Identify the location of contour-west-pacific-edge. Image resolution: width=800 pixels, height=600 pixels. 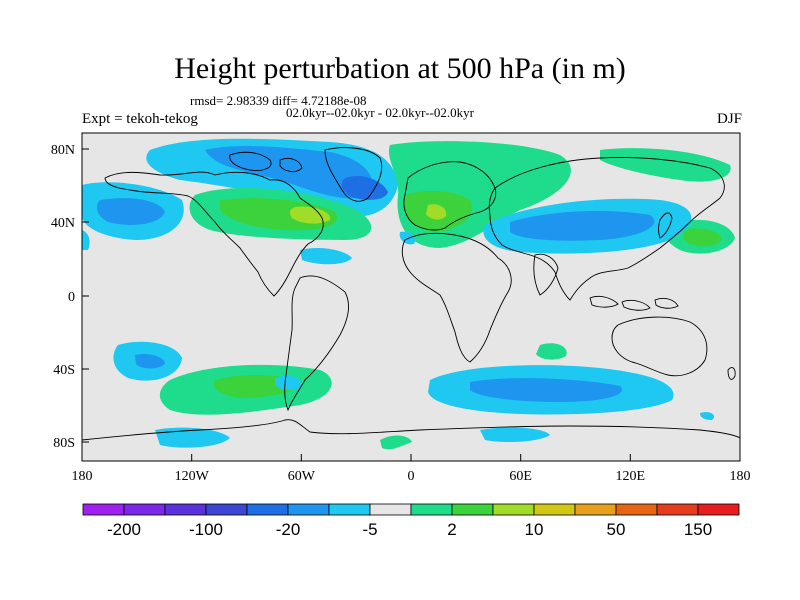
(86, 240).